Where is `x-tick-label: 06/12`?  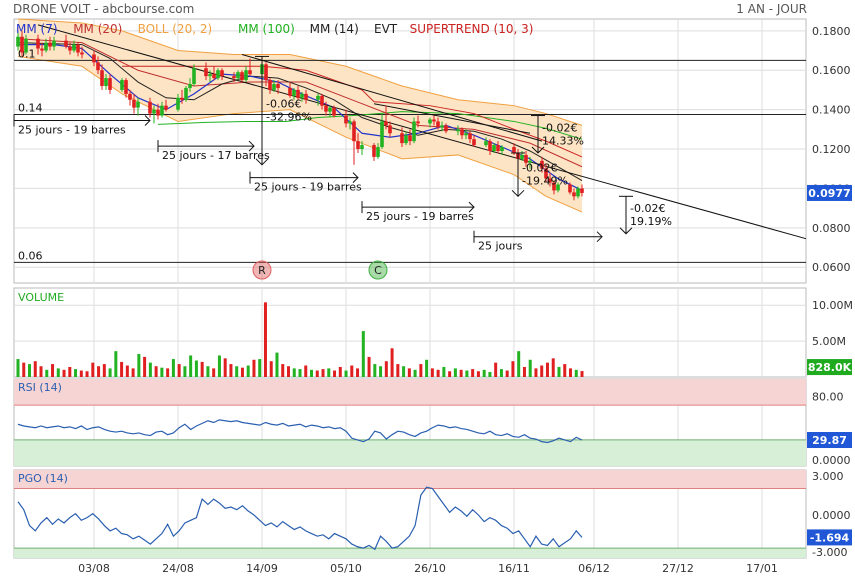
x-tick-label: 06/12 is located at coordinates (594, 568).